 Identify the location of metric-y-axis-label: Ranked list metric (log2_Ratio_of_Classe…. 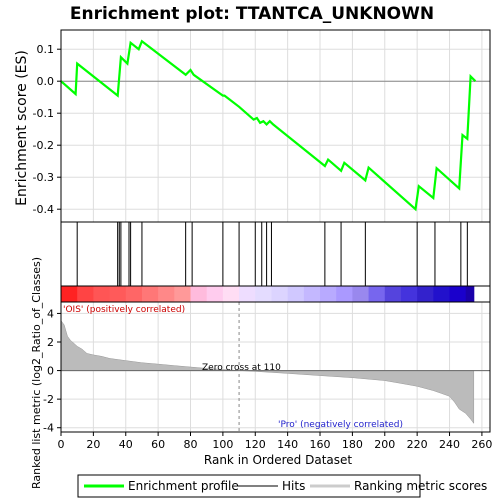
(36, 373).